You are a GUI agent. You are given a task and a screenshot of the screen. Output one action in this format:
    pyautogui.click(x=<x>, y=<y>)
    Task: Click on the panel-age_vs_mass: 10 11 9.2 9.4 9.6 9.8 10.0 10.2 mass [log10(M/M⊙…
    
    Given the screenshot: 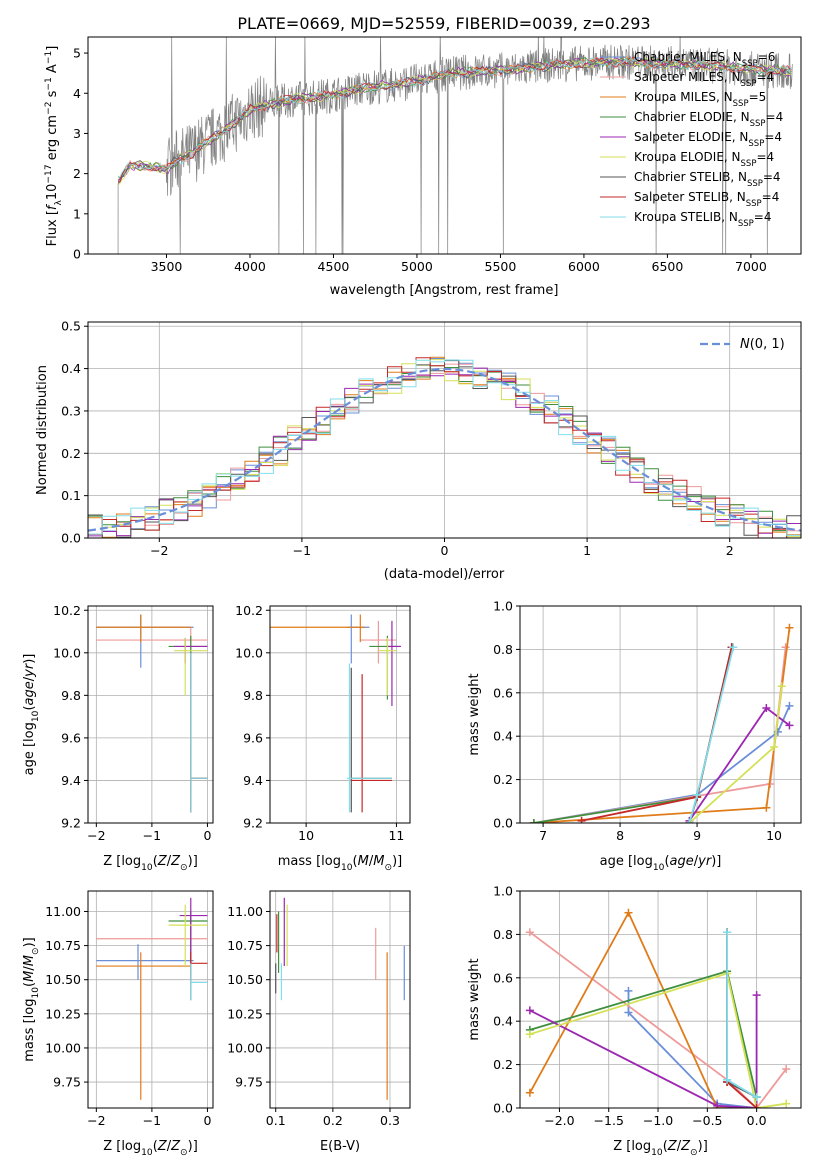 What is the action you would take?
    pyautogui.click(x=323, y=738)
    